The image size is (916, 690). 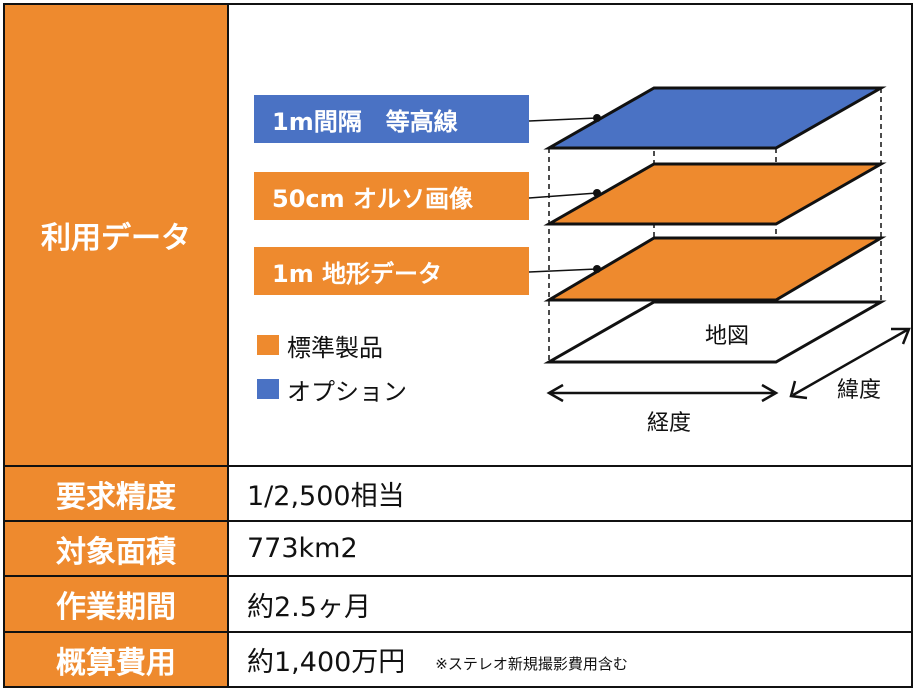 I want to click on legend-label-option: オプション, so click(x=347, y=392).